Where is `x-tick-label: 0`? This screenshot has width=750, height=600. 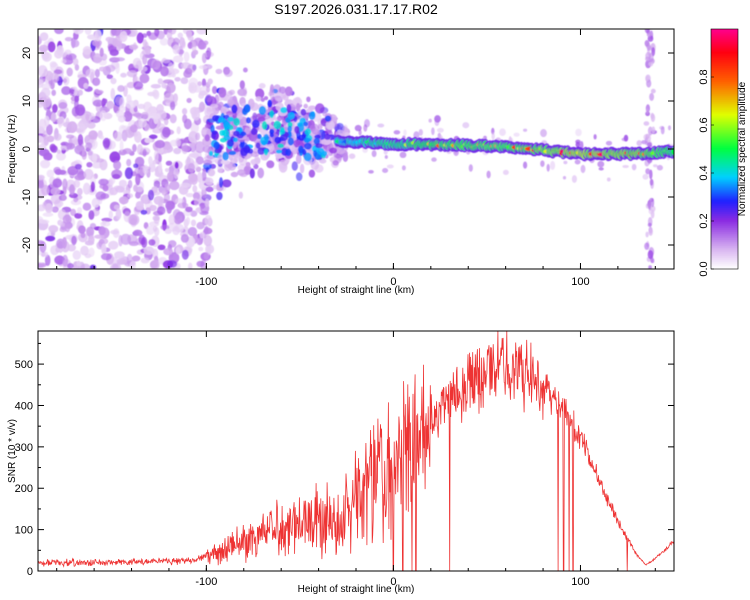 x-tick-label: 0 is located at coordinates (393, 282).